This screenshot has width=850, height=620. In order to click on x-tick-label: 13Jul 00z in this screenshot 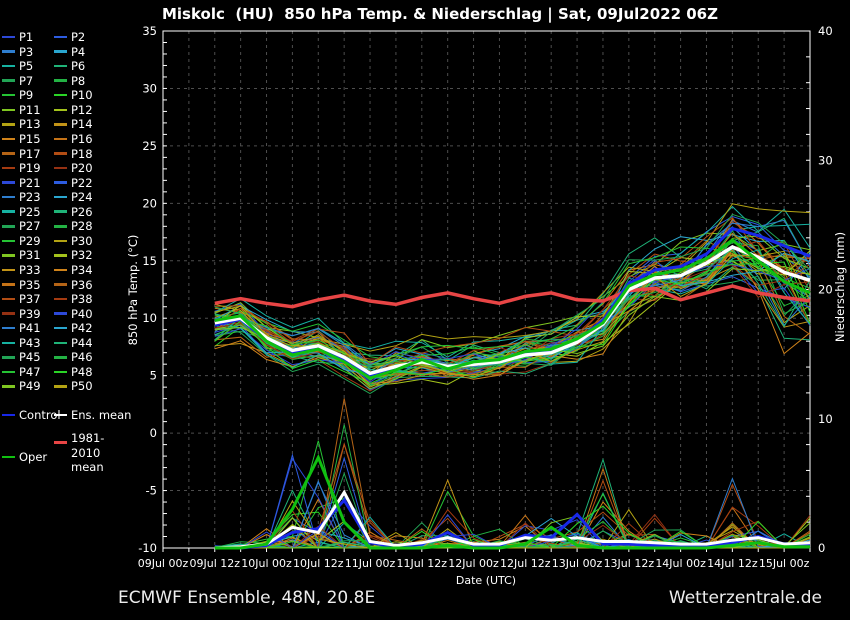, I will do `click(577, 563)`.